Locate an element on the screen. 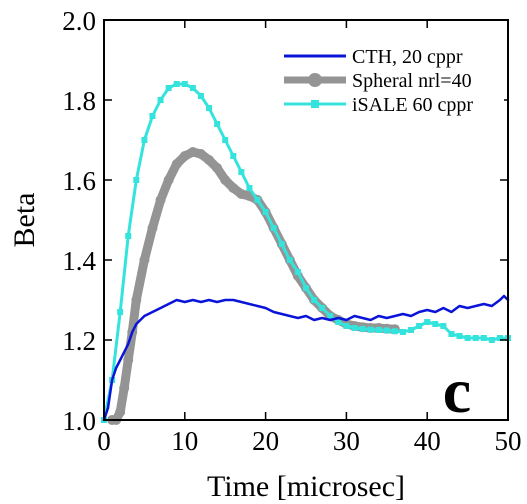 This screenshot has width=527, height=504. y-tick-label: 1.2 is located at coordinates (79, 341).